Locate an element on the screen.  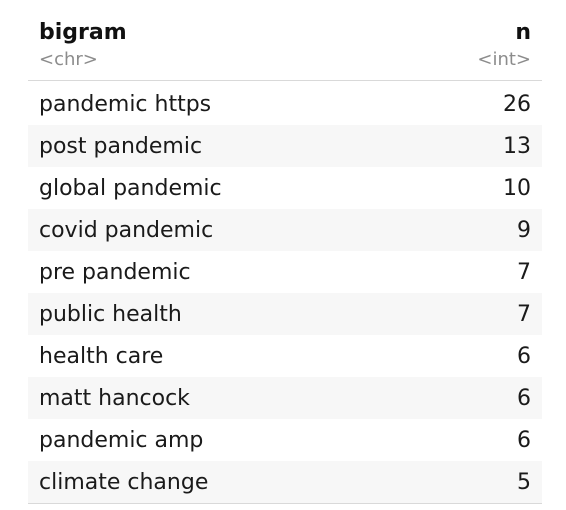
table-row: matt hancock 6 is located at coordinates (285, 398).